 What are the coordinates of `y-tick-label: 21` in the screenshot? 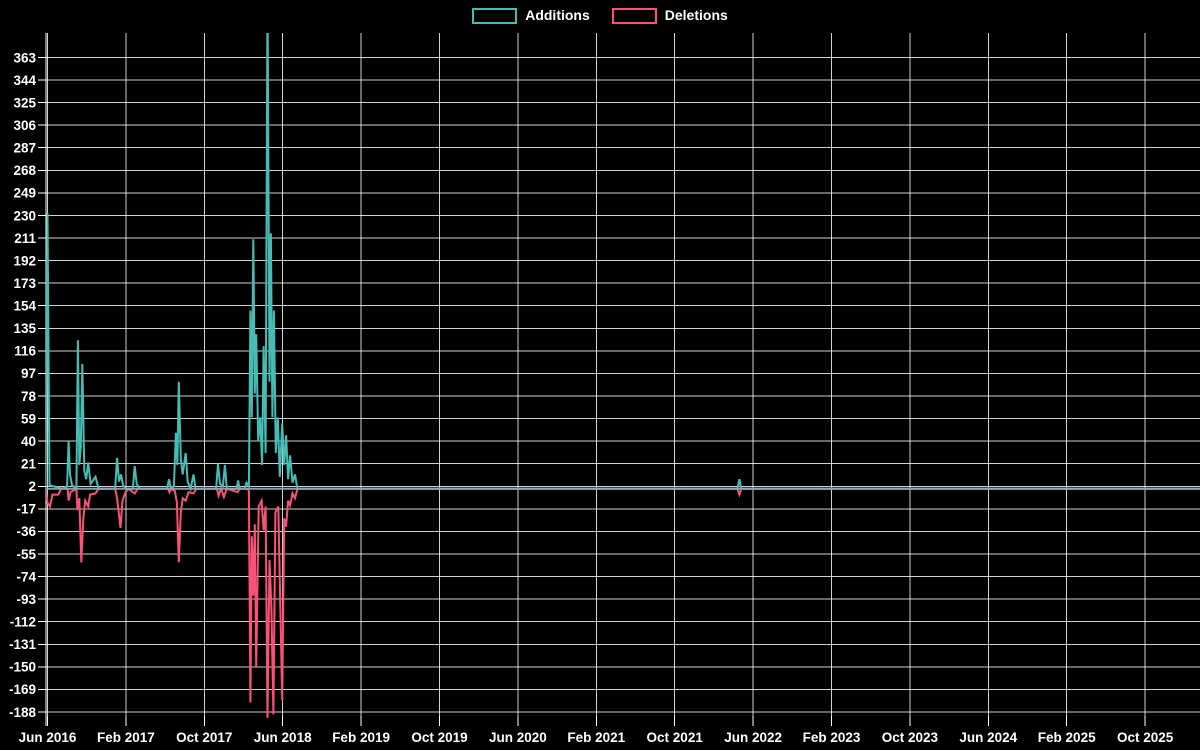 It's located at (29, 464).